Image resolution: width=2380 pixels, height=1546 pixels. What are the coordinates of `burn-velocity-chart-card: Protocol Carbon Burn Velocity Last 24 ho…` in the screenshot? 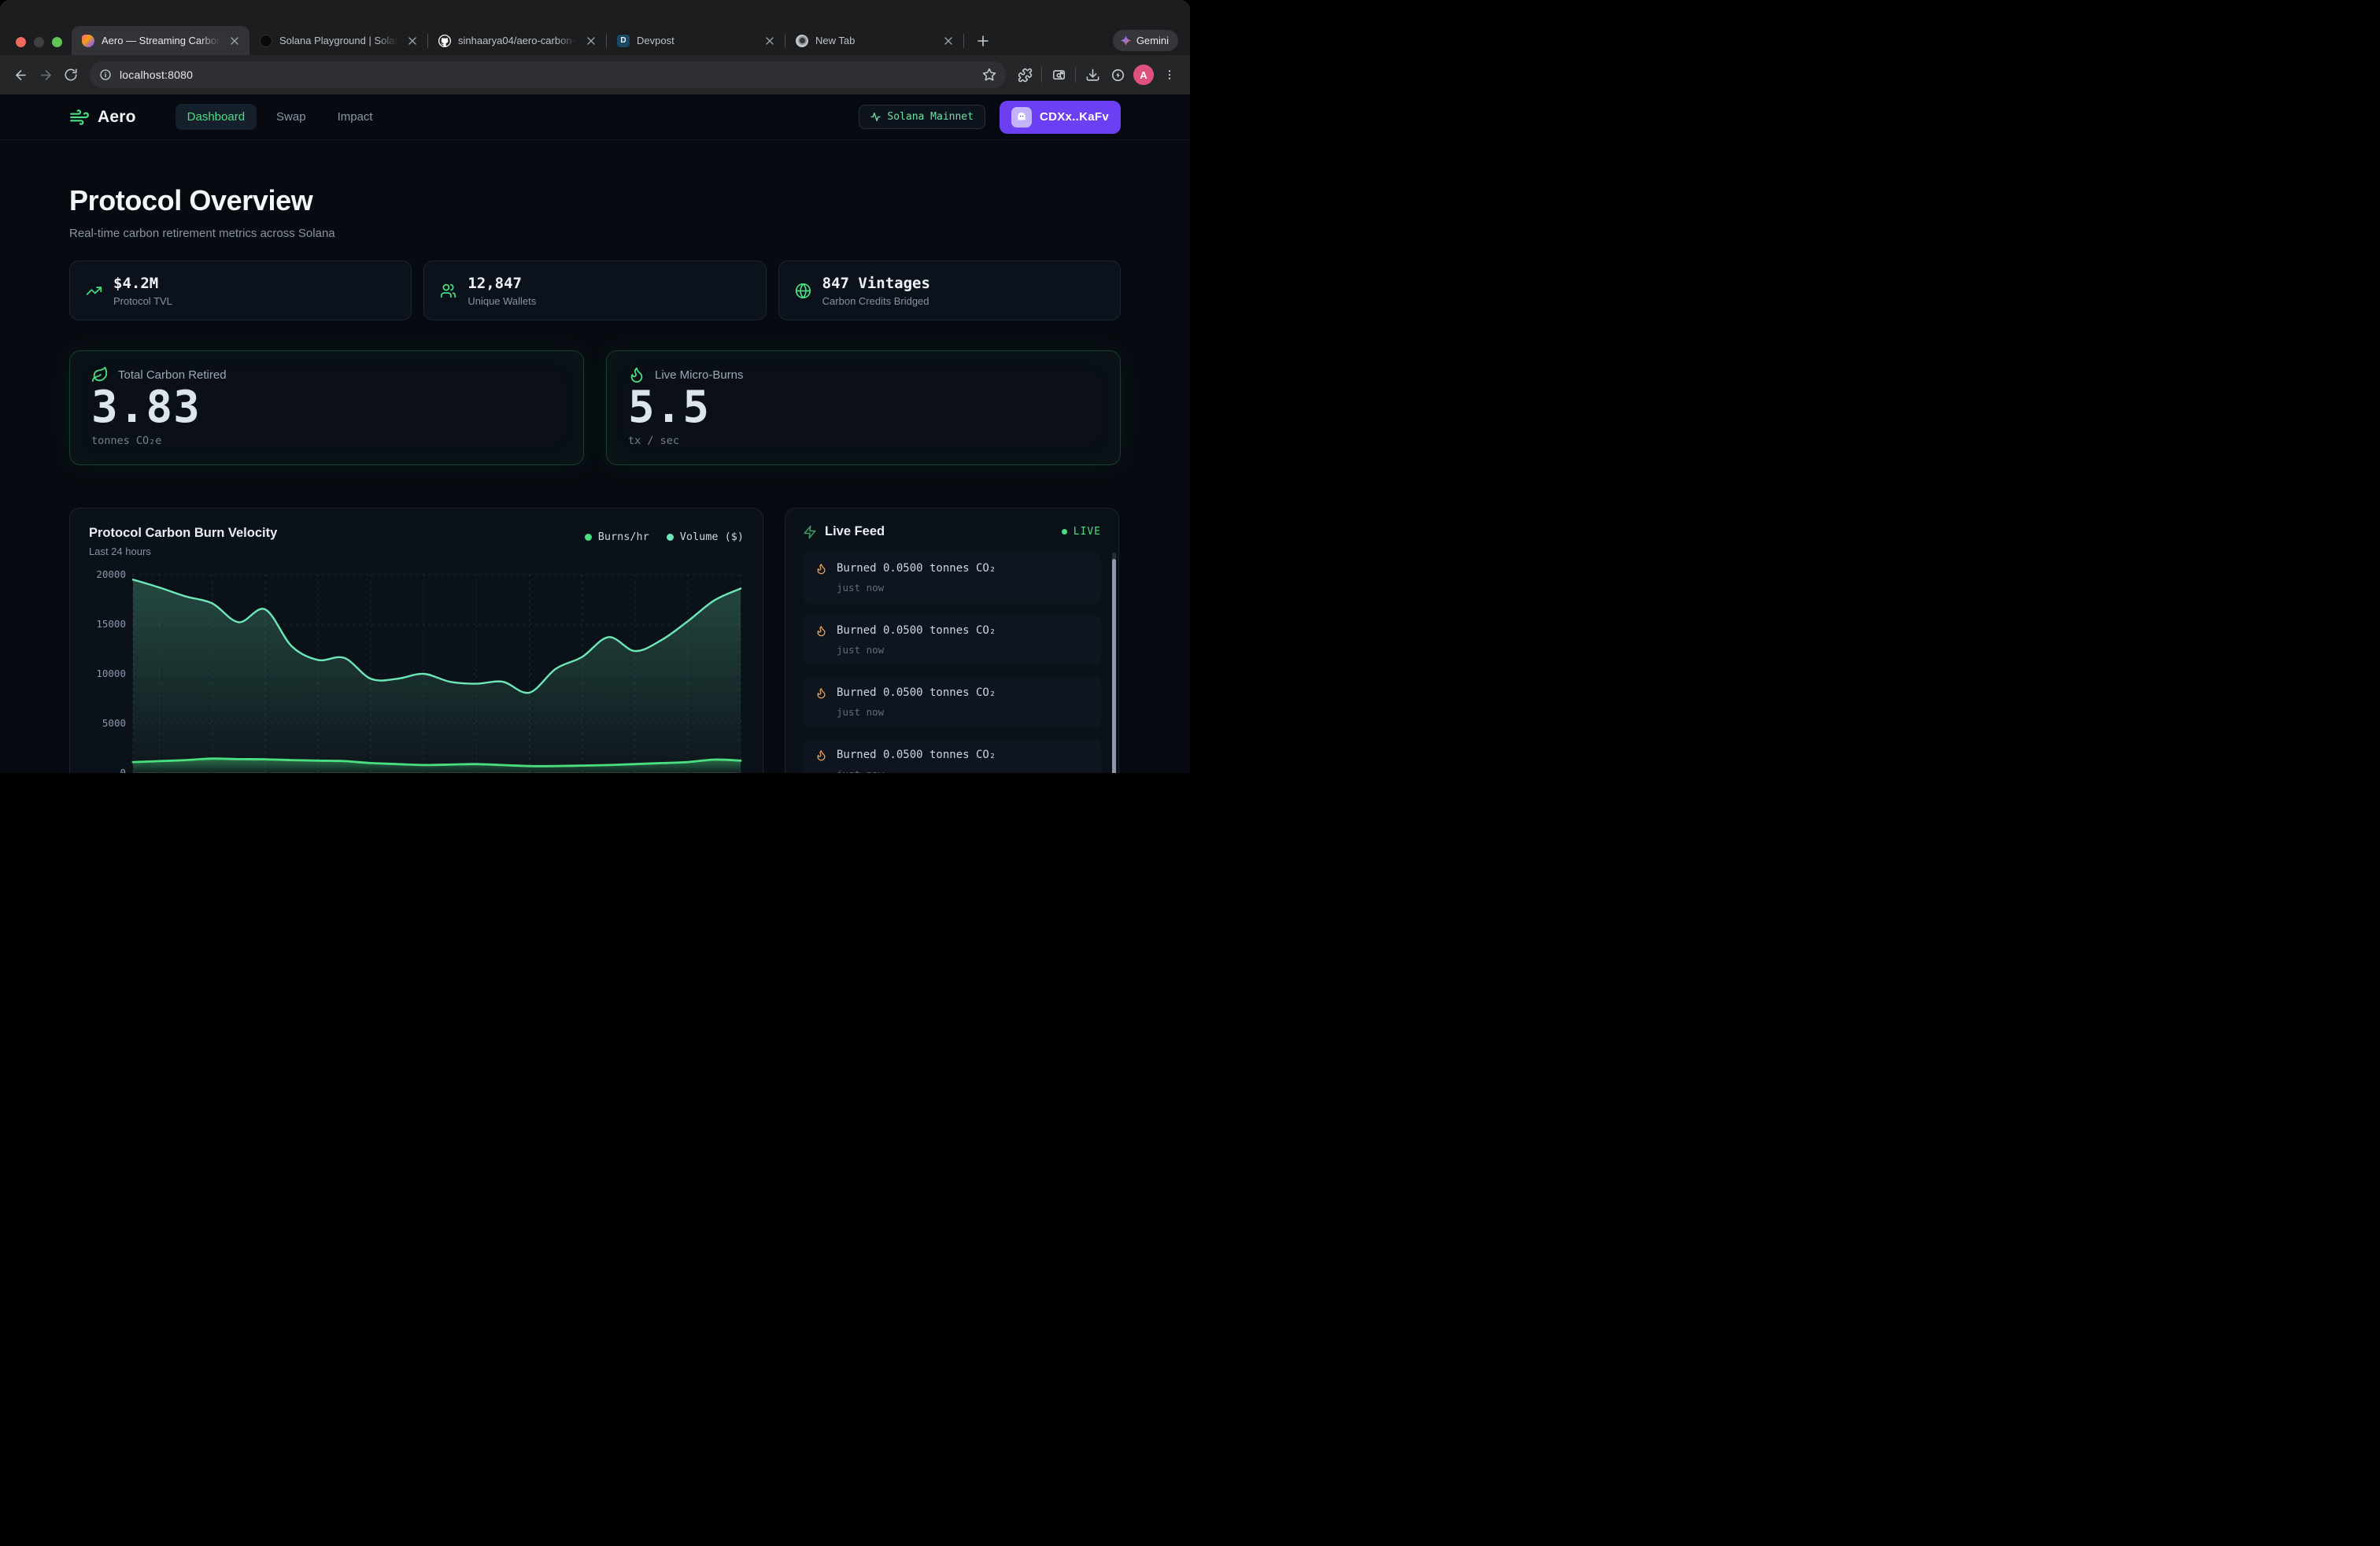 It's located at (416, 640).